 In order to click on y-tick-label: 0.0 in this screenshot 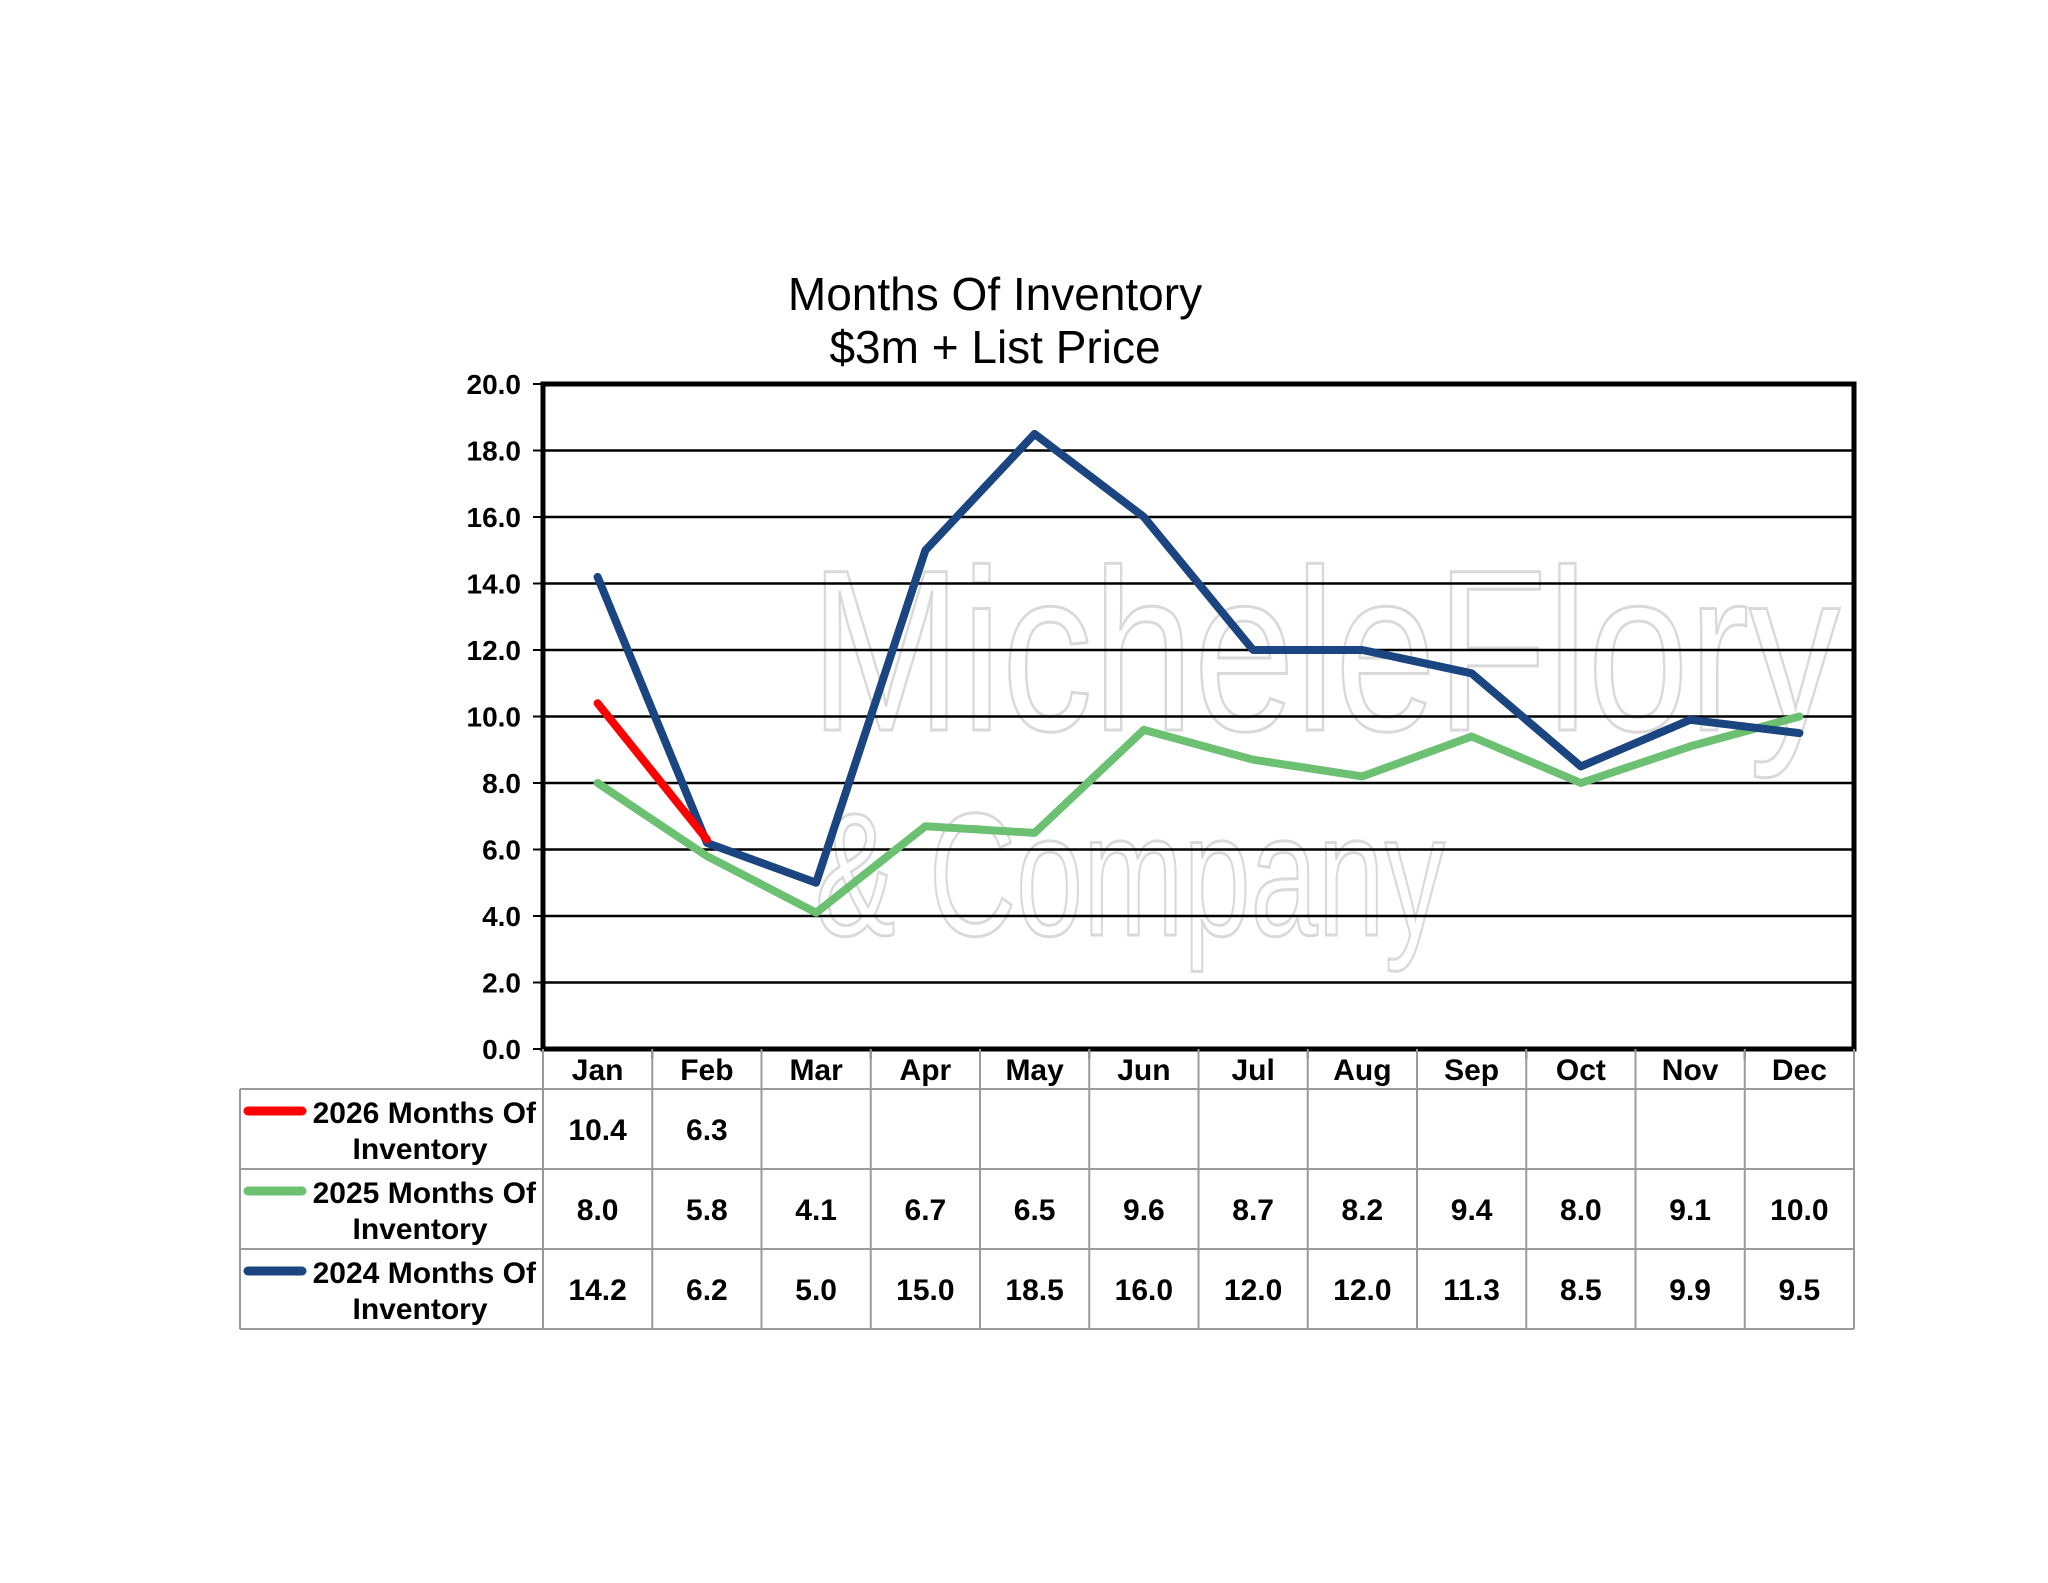, I will do `click(501, 1049)`.